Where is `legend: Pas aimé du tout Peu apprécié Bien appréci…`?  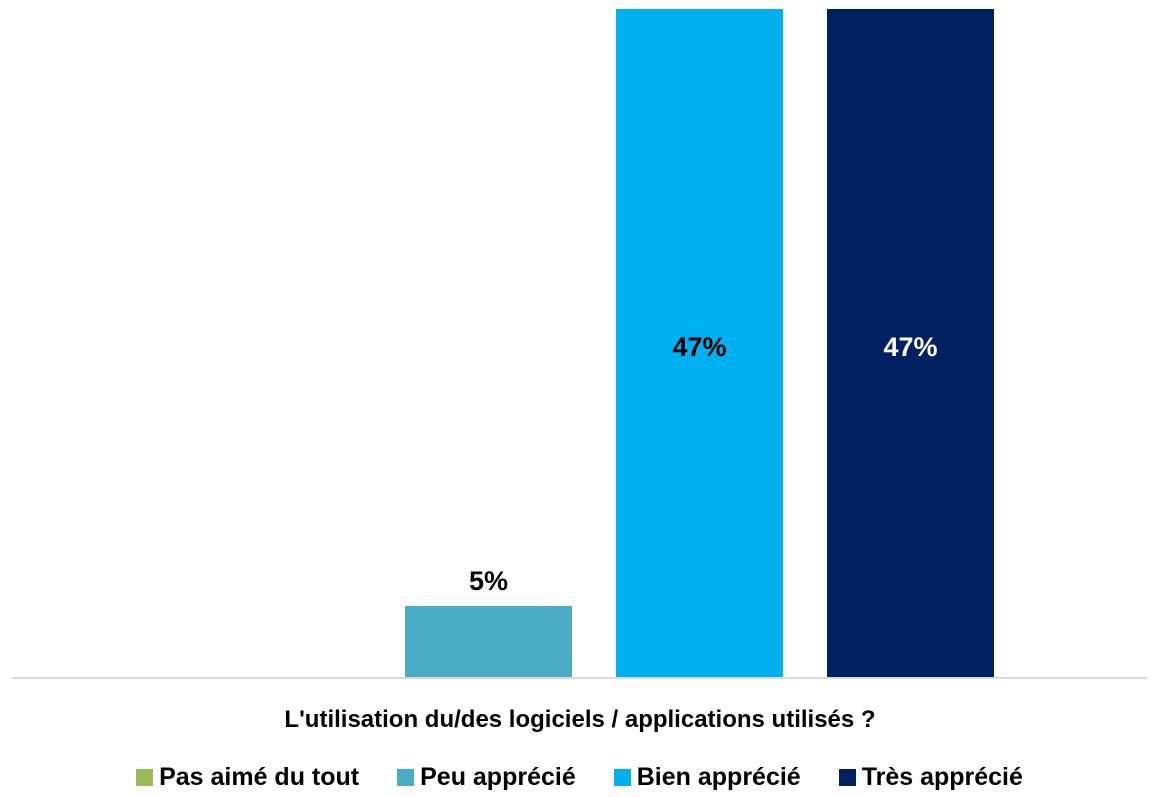
legend: Pas aimé du tout Peu apprécié Bien appréci… is located at coordinates (579, 777).